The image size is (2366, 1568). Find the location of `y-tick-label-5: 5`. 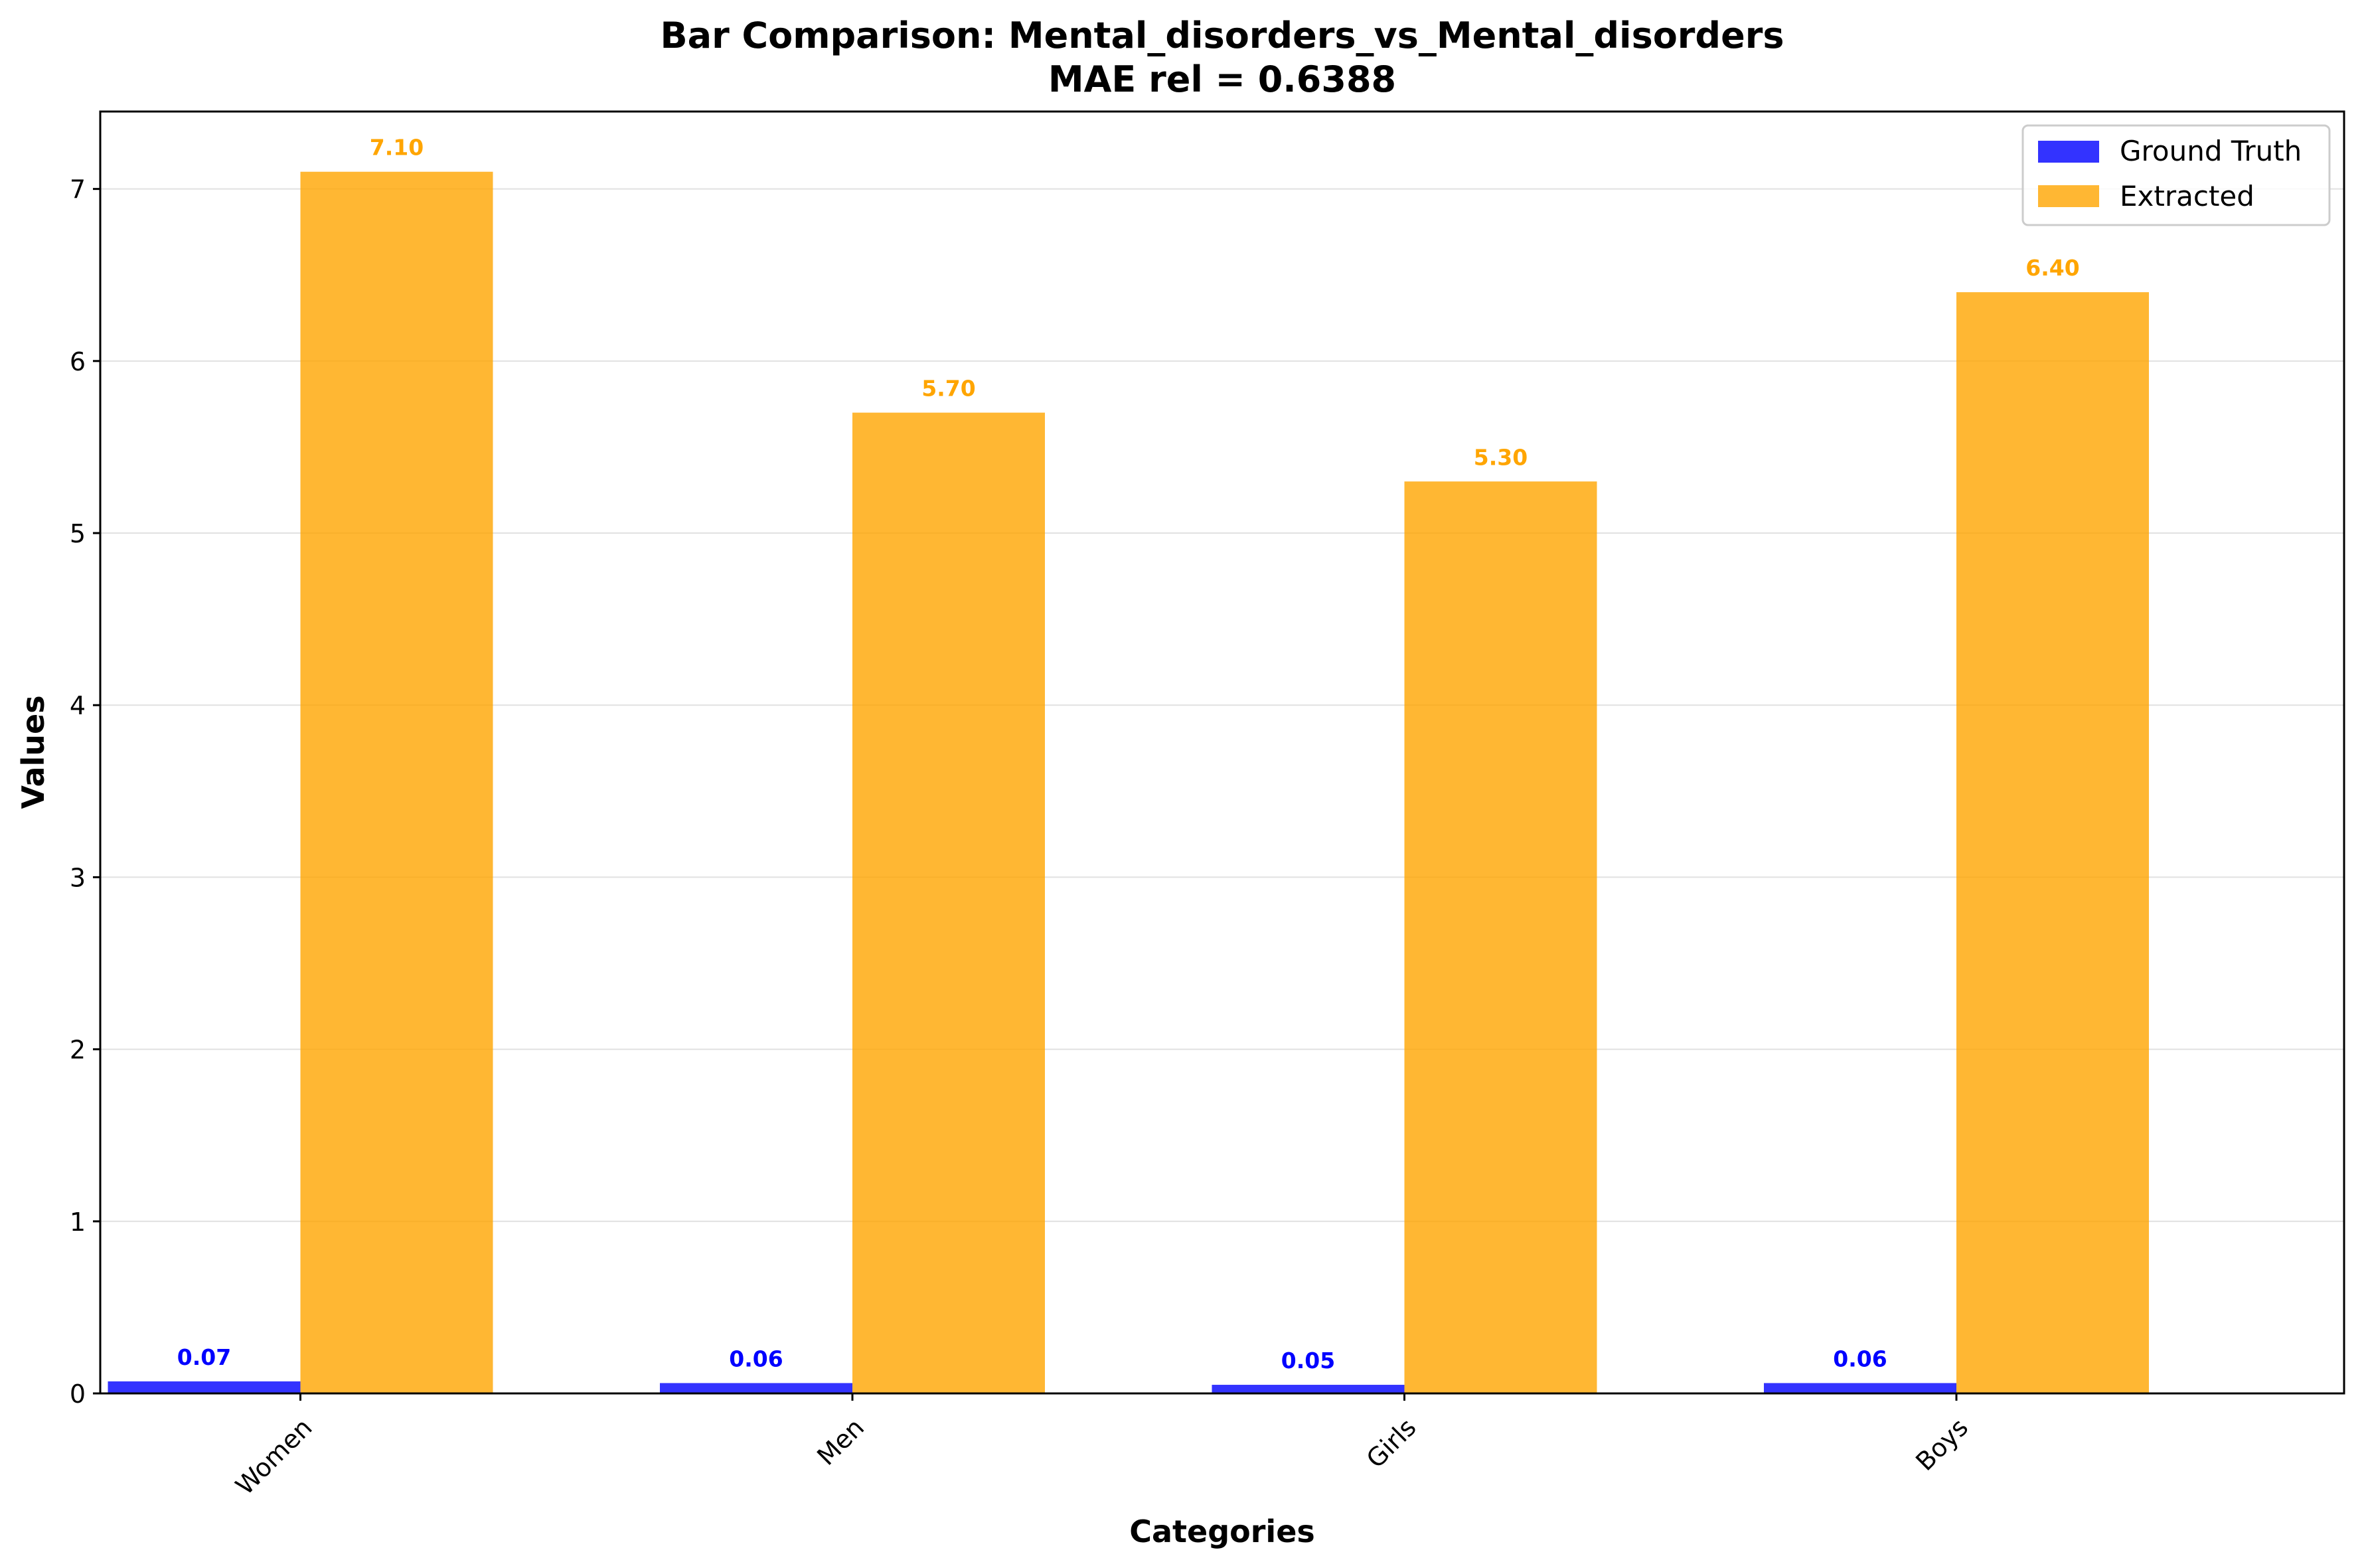

y-tick-label-5: 5 is located at coordinates (78, 534).